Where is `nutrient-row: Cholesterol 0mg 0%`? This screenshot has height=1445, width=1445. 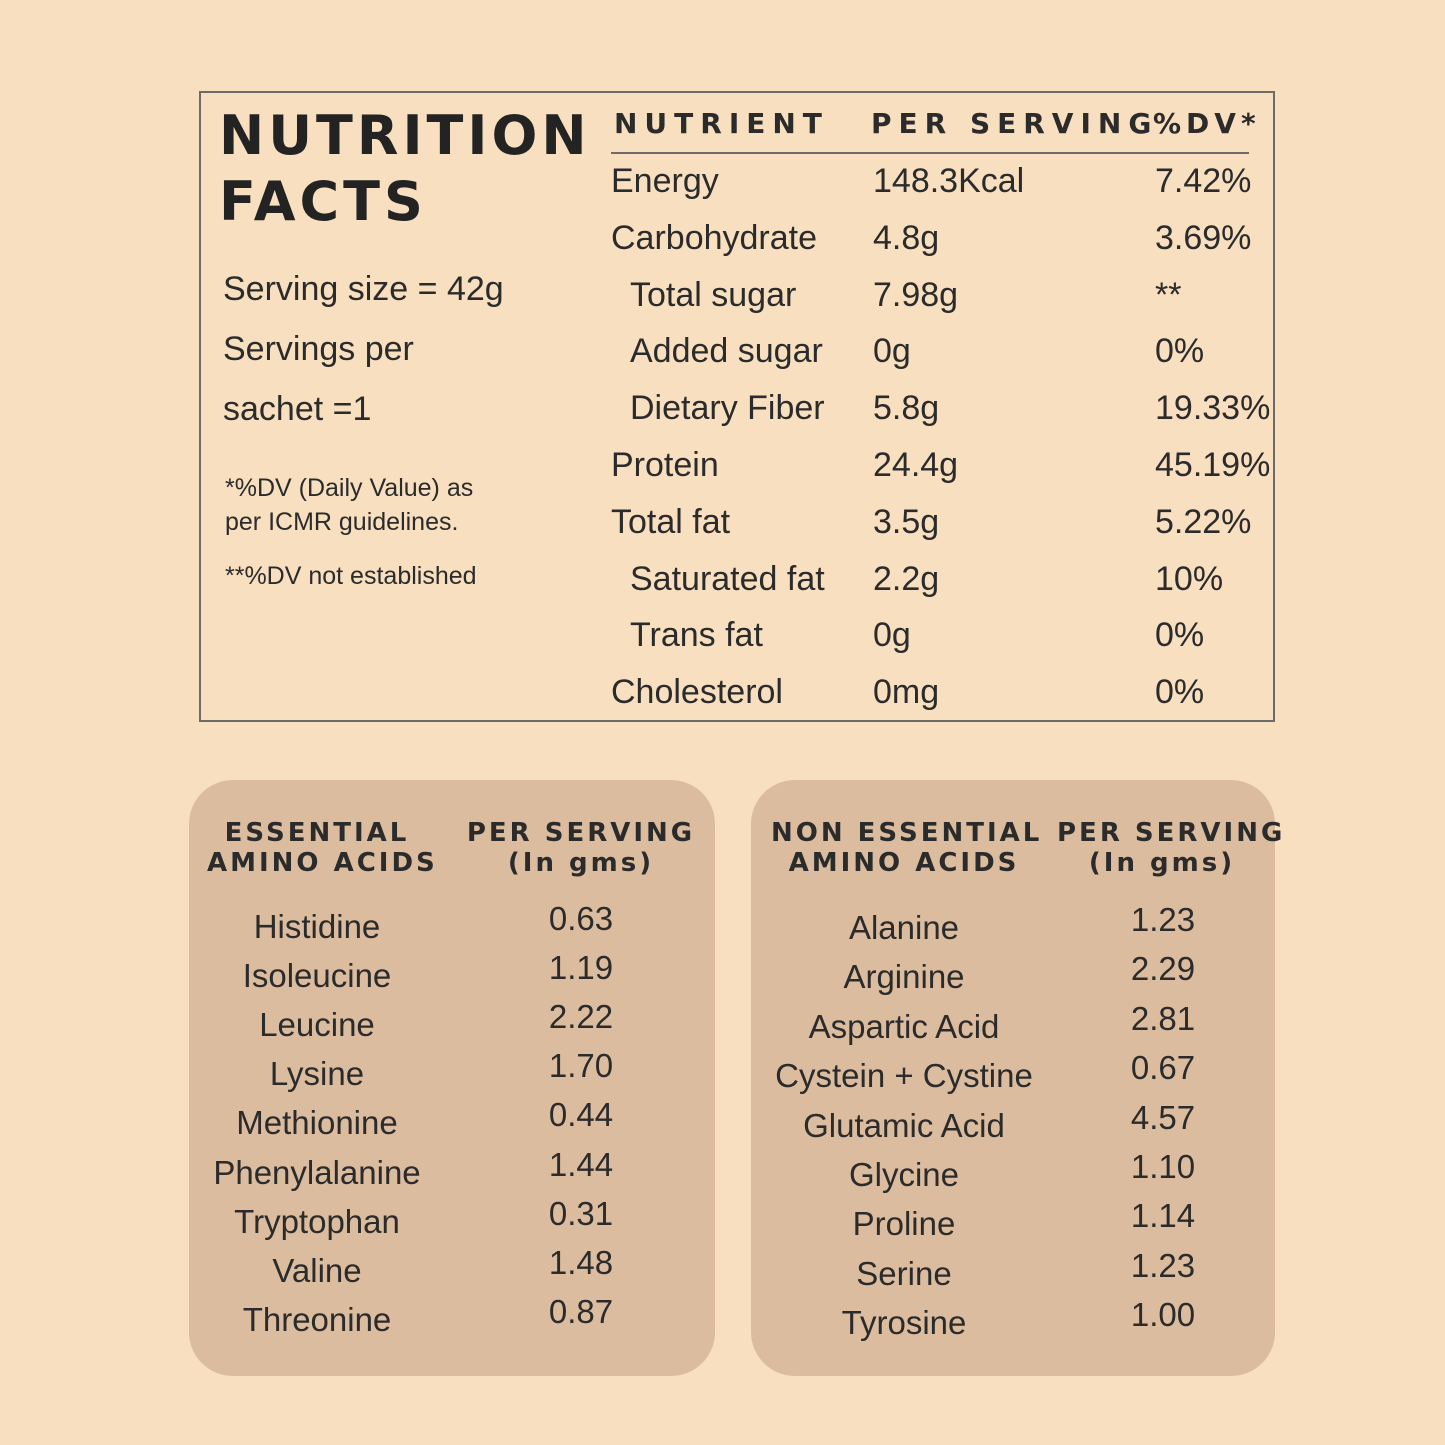
nutrient-row: Cholesterol 0mg 0% is located at coordinates (737, 692).